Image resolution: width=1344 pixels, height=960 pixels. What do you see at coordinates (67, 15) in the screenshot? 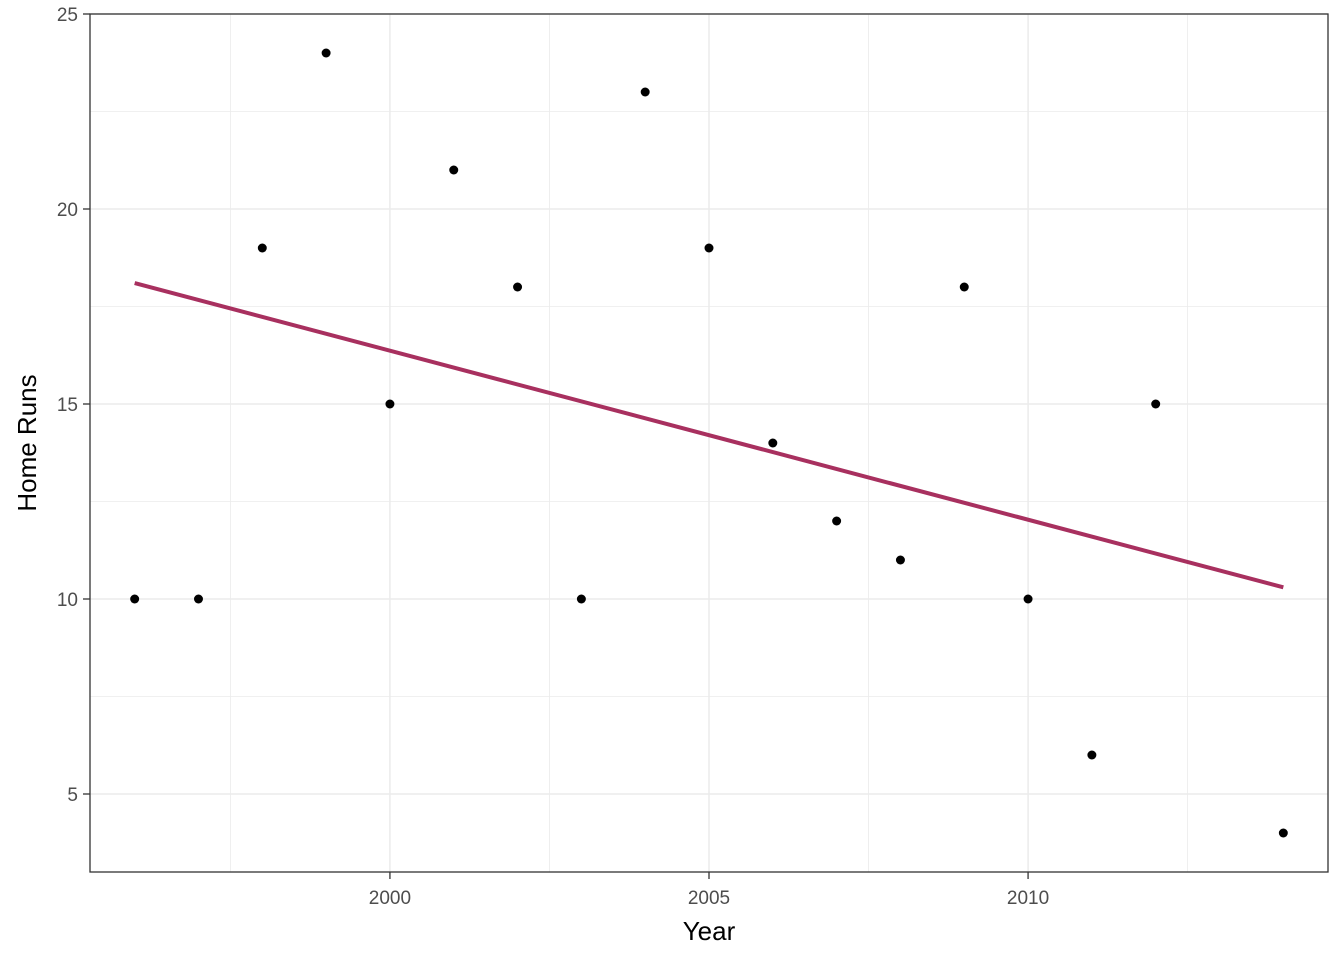
I see `y-tick-label: 25` at bounding box center [67, 15].